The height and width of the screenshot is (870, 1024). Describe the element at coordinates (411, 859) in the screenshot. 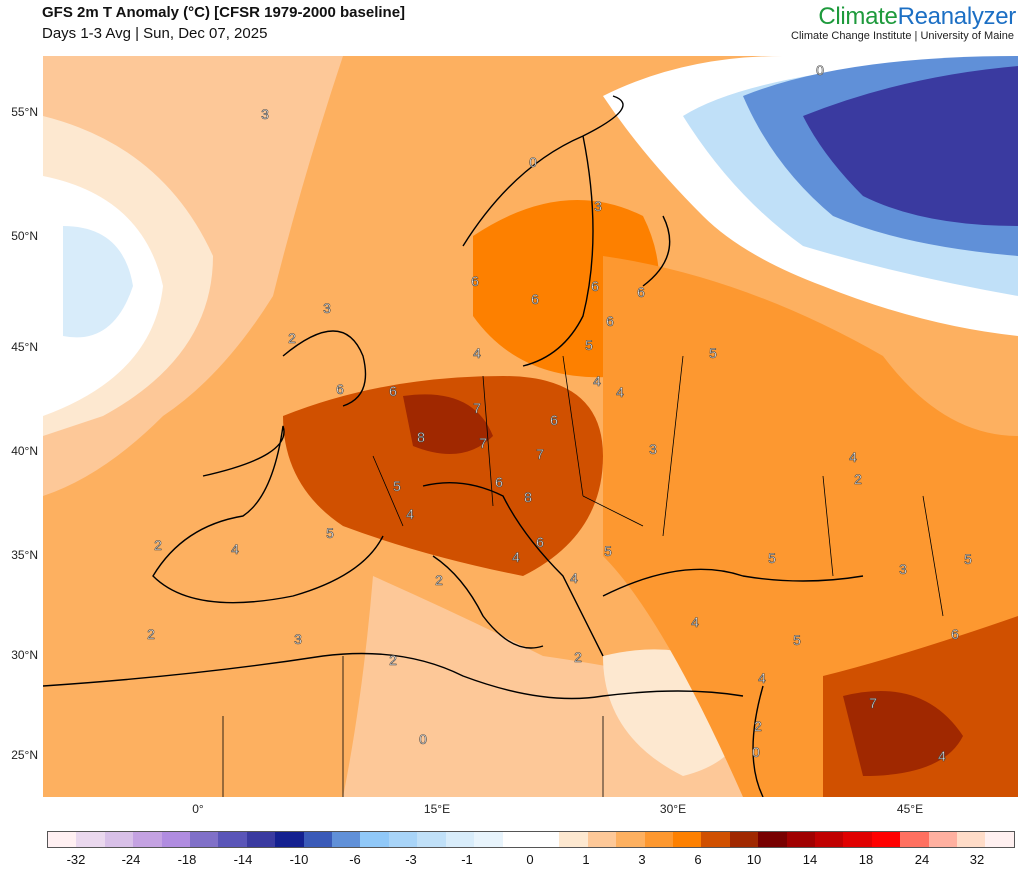

I see `colorbar-tick: -3` at that location.